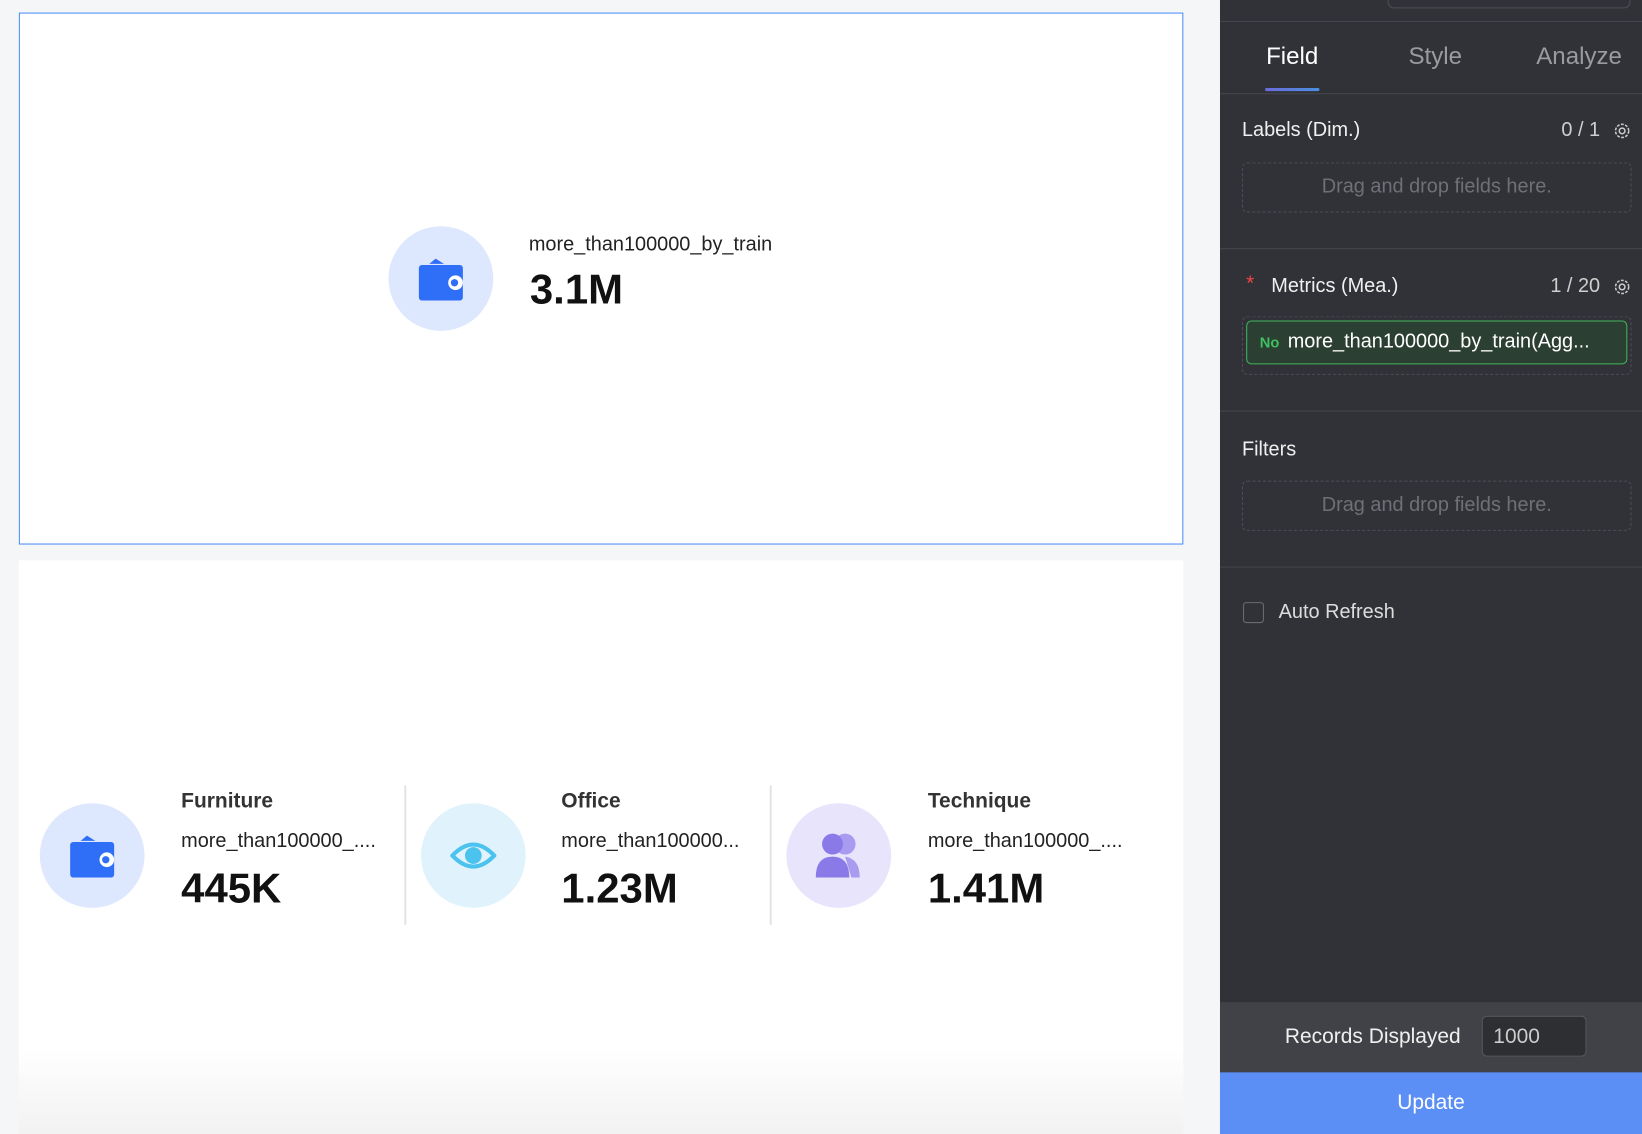 The image size is (1642, 1134). I want to click on tab-style: Style, so click(1435, 55).